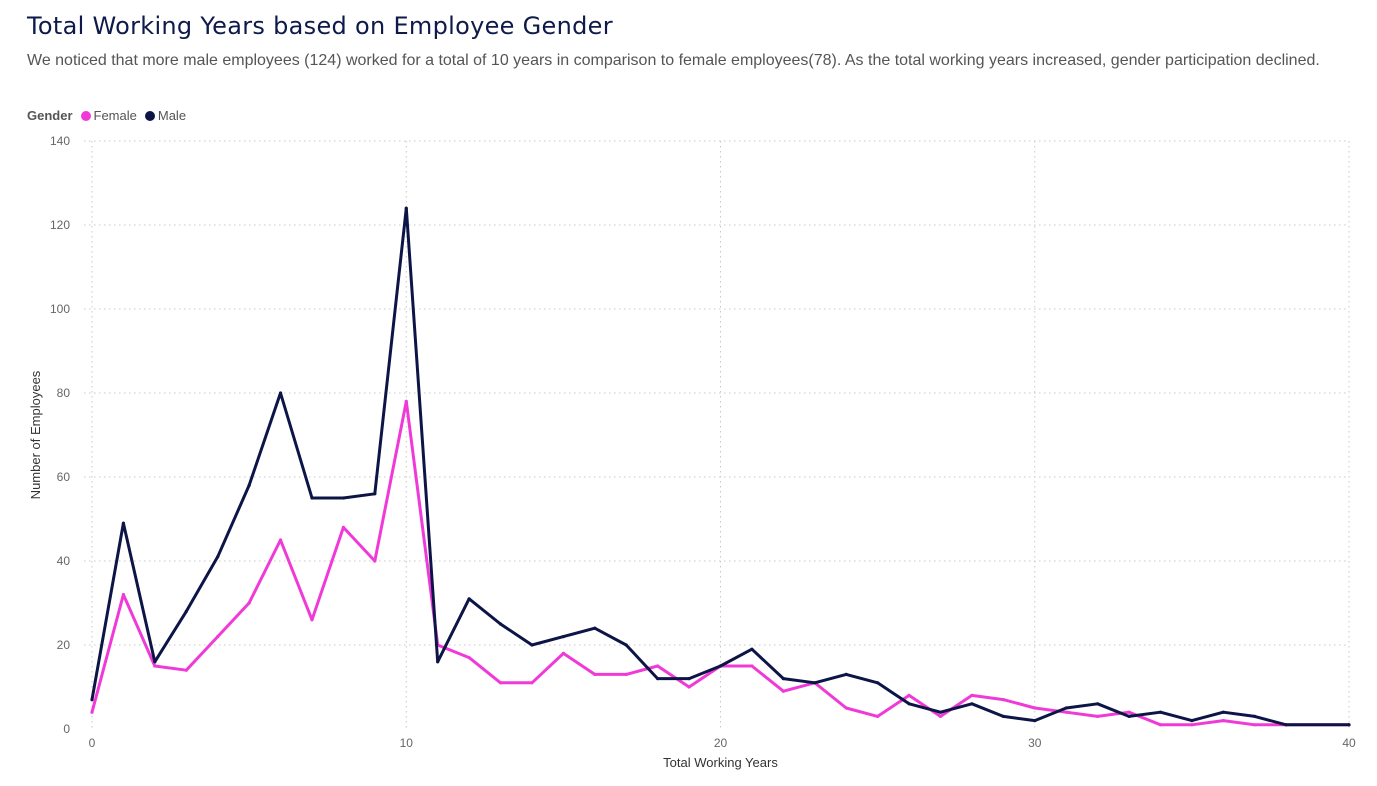 This screenshot has height=786, width=1377. Describe the element at coordinates (720, 762) in the screenshot. I see `x-axis-label: Total Working Years` at that location.